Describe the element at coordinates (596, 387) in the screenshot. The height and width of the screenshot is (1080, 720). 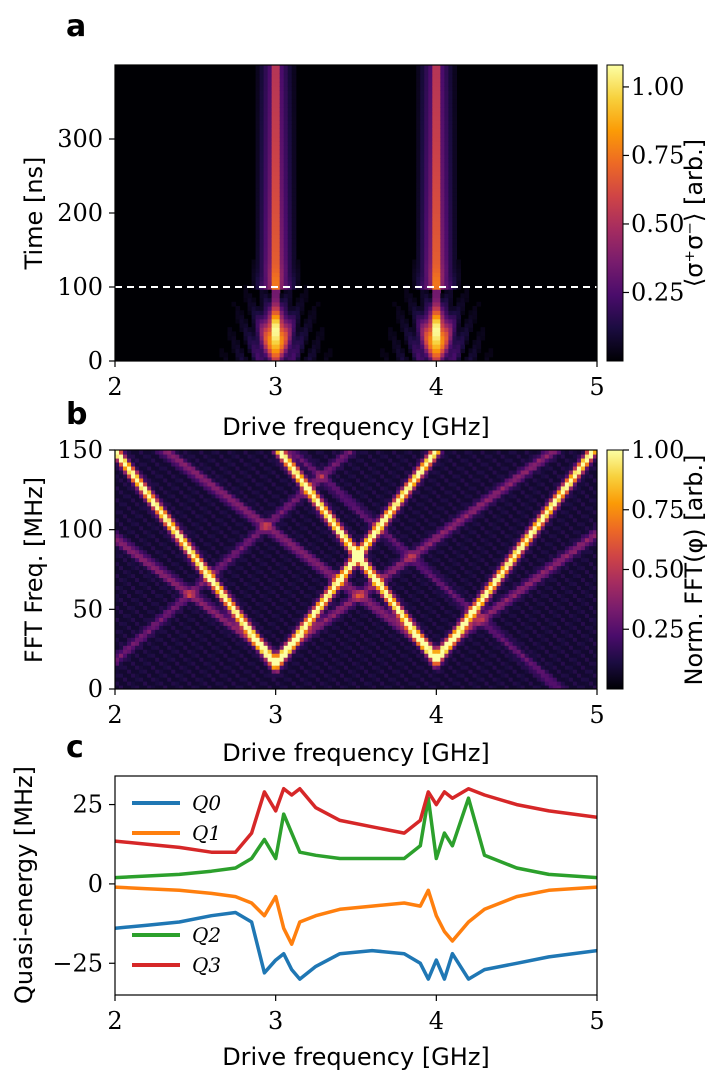
I see `heatmap-a-xtick-label: 5` at that location.